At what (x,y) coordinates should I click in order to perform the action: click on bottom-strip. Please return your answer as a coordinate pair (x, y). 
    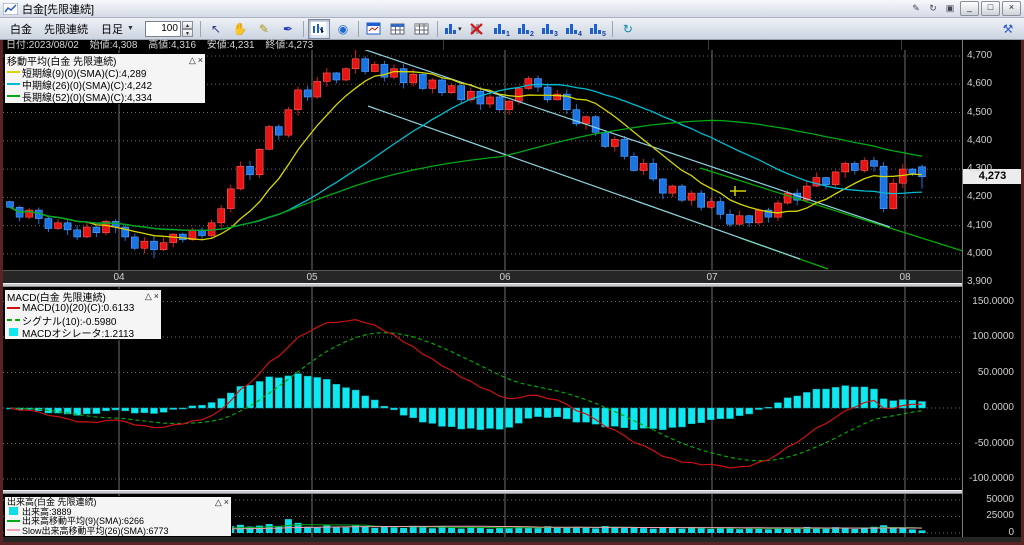
    Looking at the image, I should click on (512, 541).